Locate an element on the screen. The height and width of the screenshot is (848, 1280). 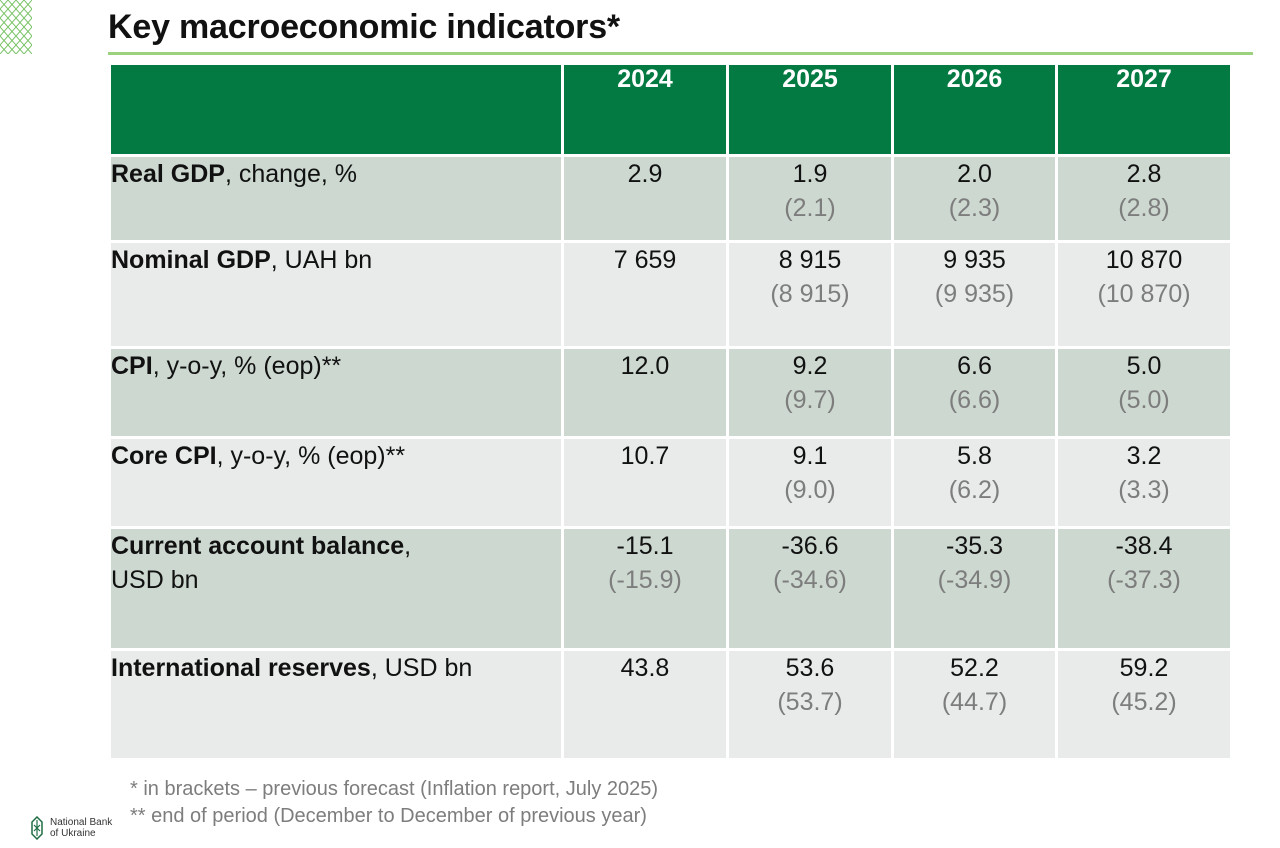
previous-forecast-value: (44.7) is located at coordinates (974, 702).